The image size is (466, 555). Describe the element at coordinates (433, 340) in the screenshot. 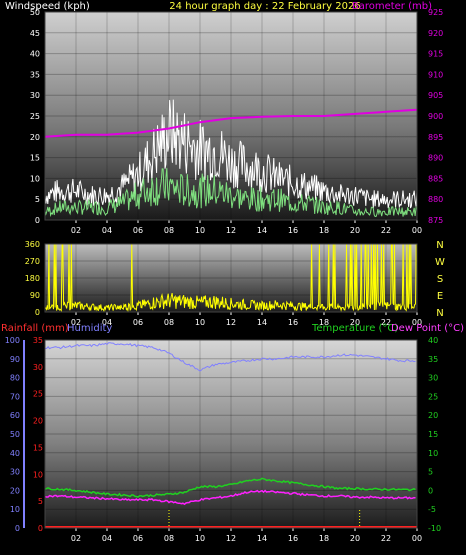

I see `temperature-tick-label: 40` at that location.